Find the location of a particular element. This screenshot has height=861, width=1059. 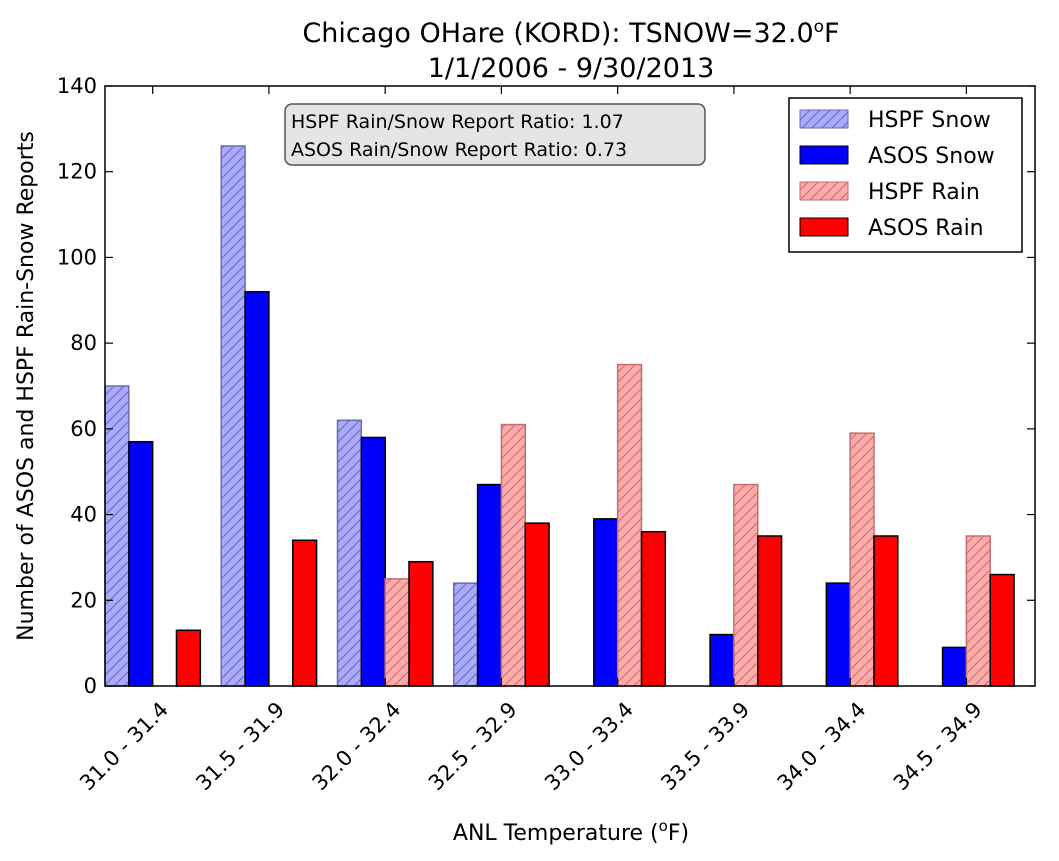

legend-swatch-hspf-snow is located at coordinates (824, 119).